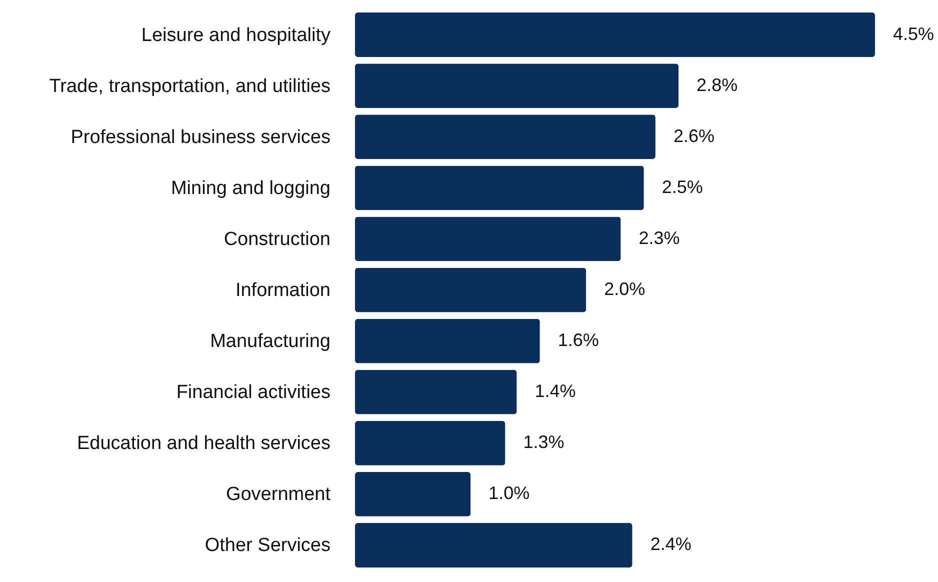  I want to click on y-tick-label: Education and health services, so click(203, 443).